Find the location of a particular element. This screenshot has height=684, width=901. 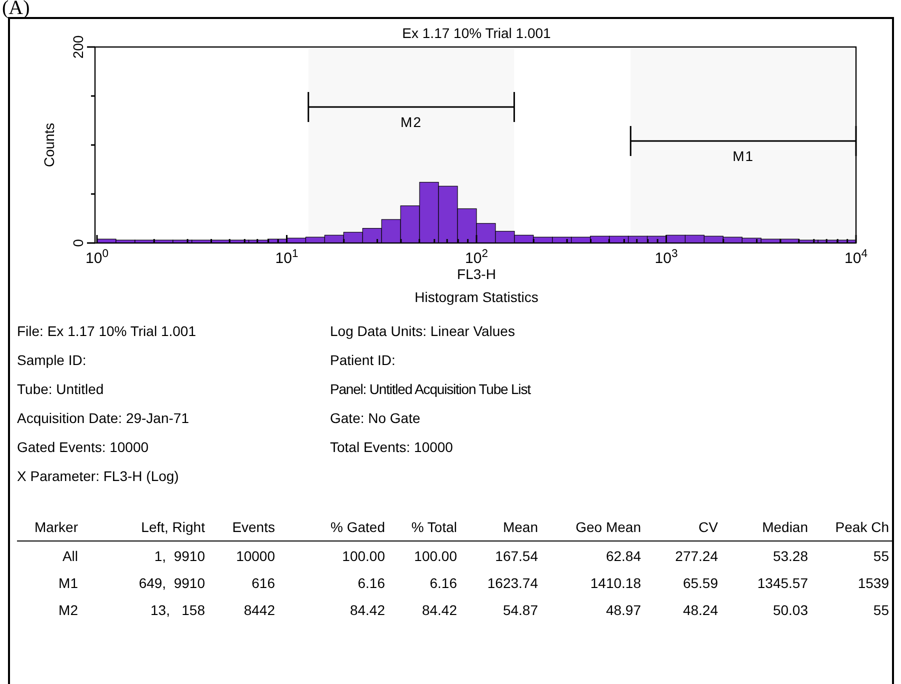

text: 616 is located at coordinates (264, 583).